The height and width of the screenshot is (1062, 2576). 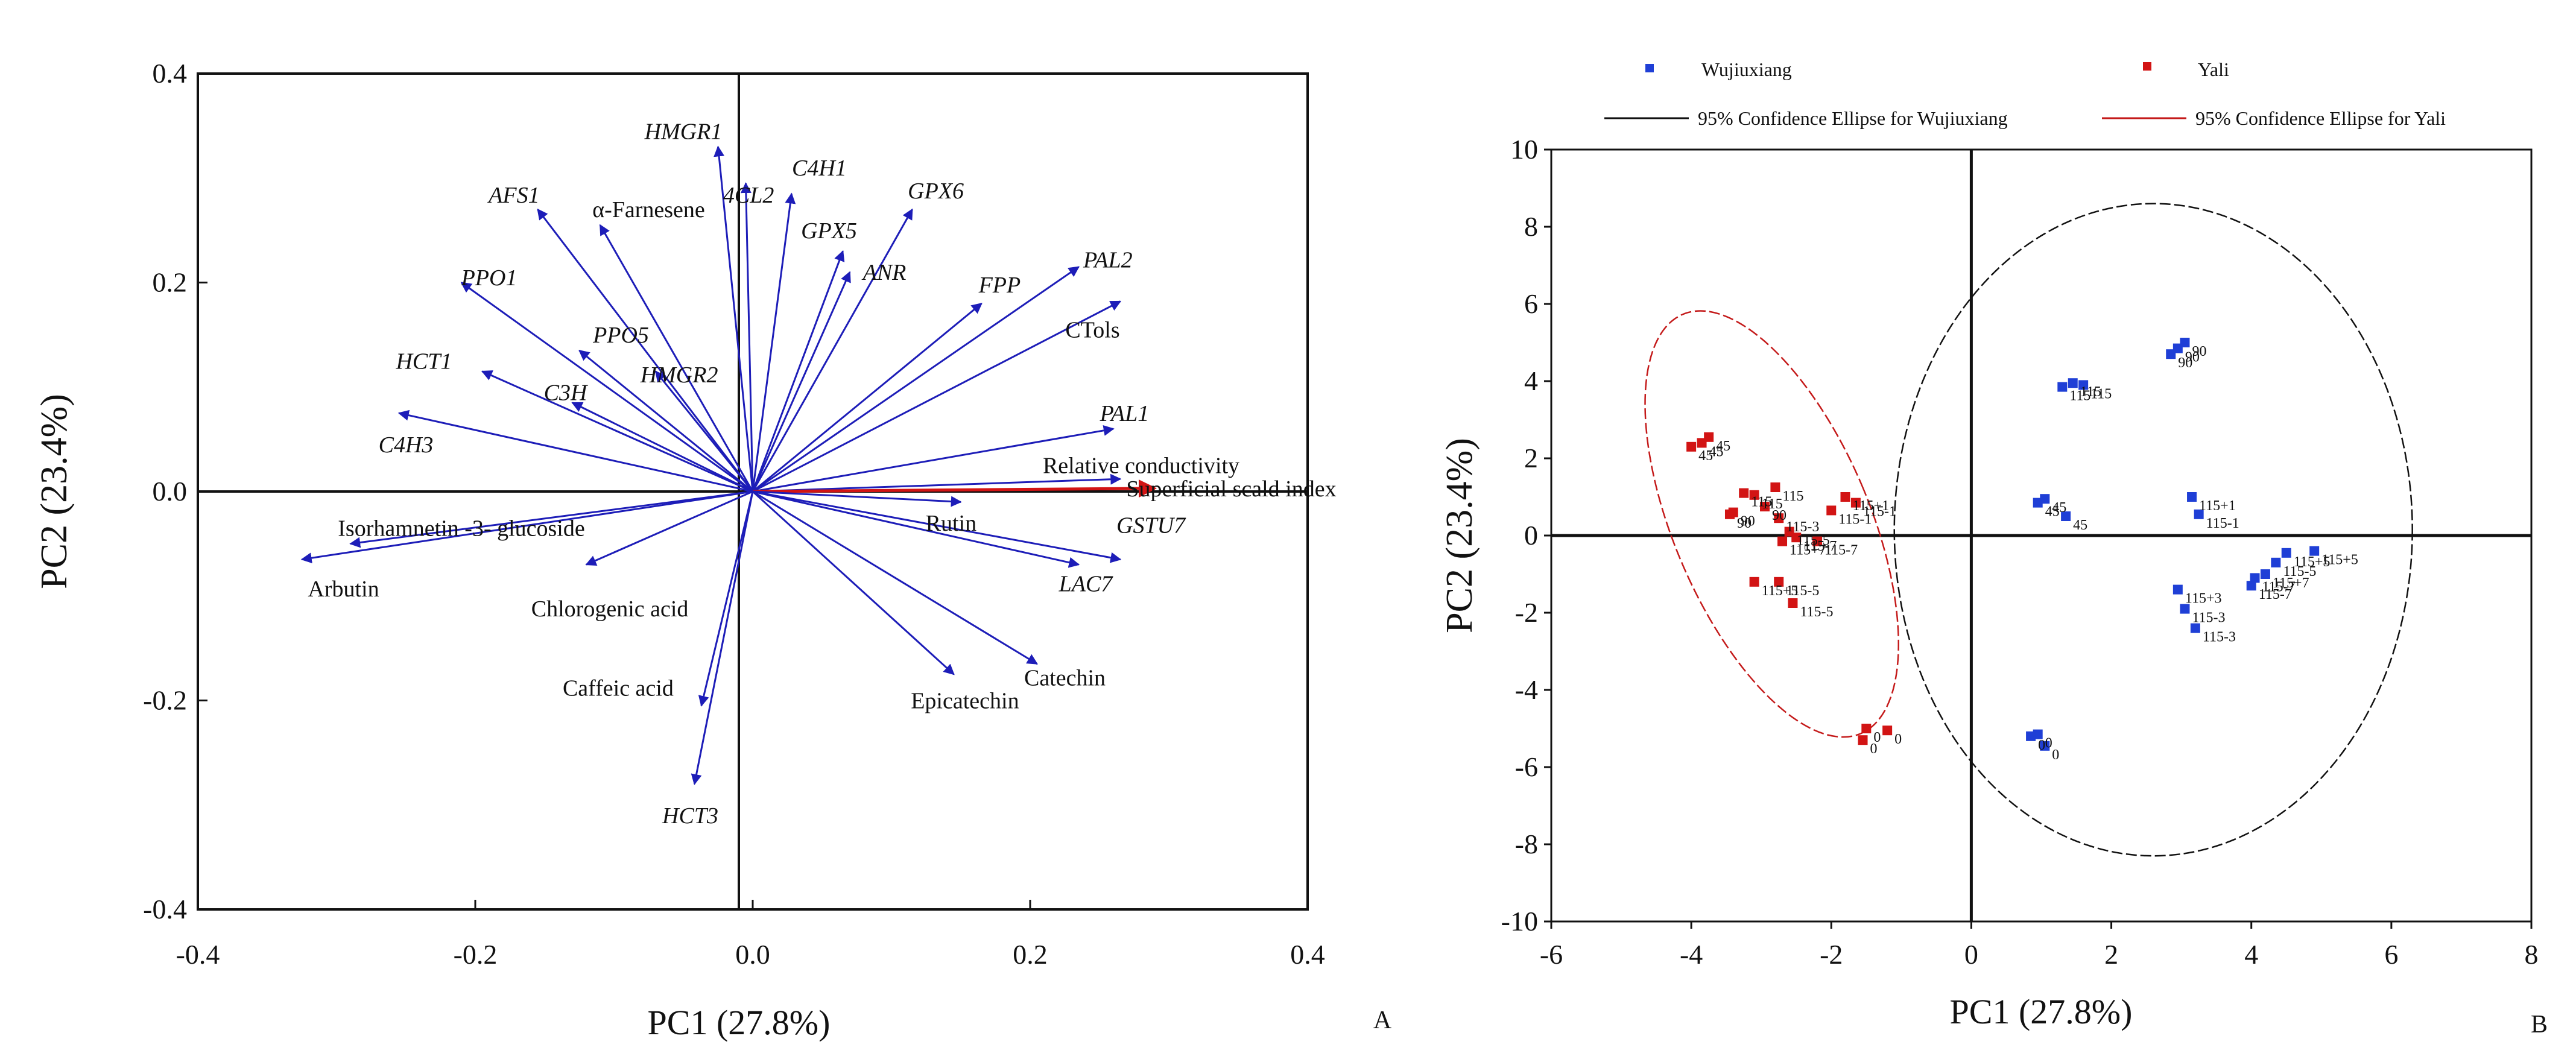 What do you see at coordinates (1526, 690) in the screenshot?
I see `panel-b-y-tick-label: -4` at bounding box center [1526, 690].